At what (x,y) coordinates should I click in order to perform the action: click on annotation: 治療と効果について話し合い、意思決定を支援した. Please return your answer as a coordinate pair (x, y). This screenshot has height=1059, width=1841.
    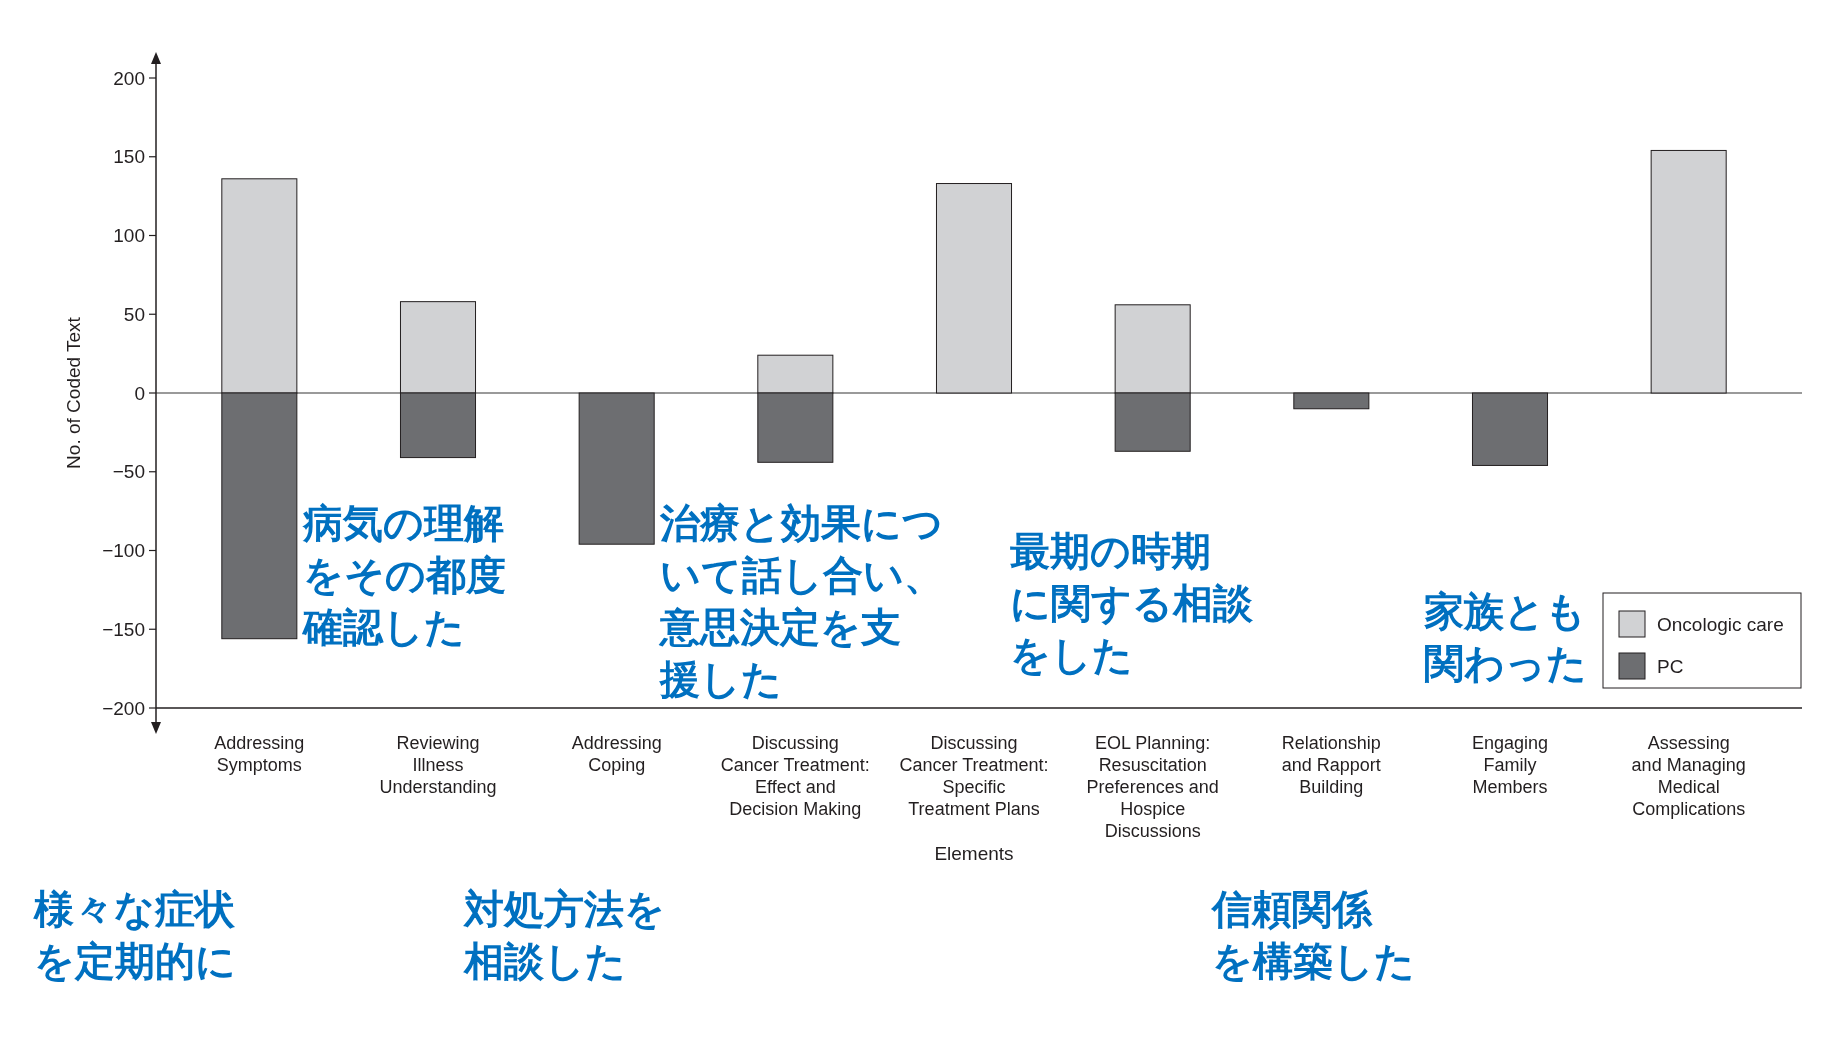
    Looking at the image, I should click on (801, 601).